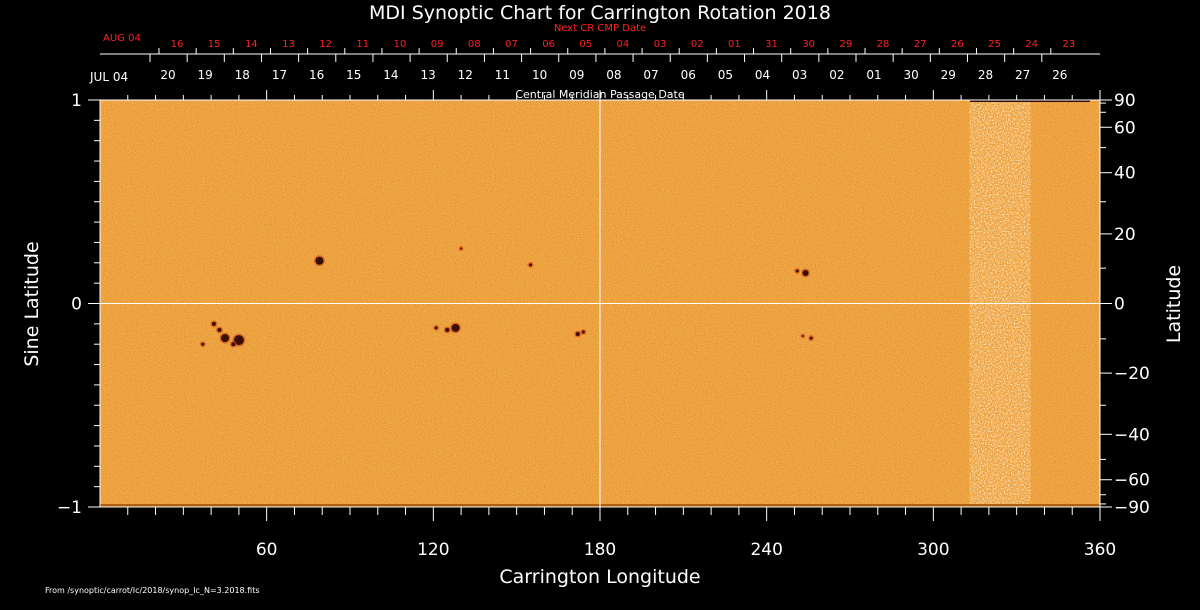 This screenshot has width=1200, height=610. What do you see at coordinates (362, 44) in the screenshot?
I see `next-date-label: 11` at bounding box center [362, 44].